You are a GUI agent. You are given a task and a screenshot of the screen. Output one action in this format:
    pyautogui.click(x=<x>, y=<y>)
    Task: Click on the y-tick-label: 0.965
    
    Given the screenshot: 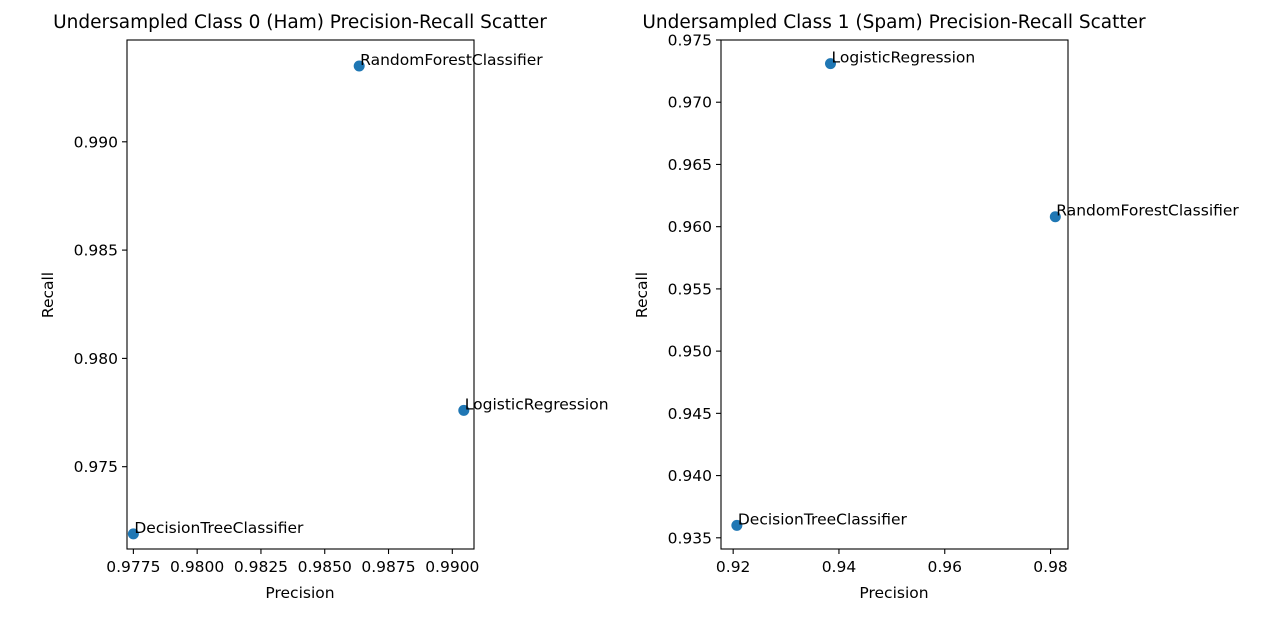 What is the action you would take?
    pyautogui.click(x=690, y=165)
    